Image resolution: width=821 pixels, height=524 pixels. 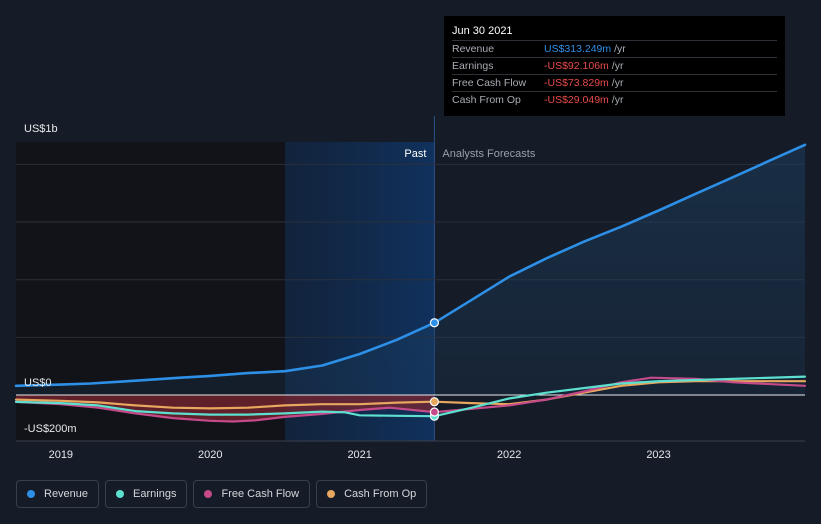 I want to click on series-line-cash-from-op, so click(x=410, y=395).